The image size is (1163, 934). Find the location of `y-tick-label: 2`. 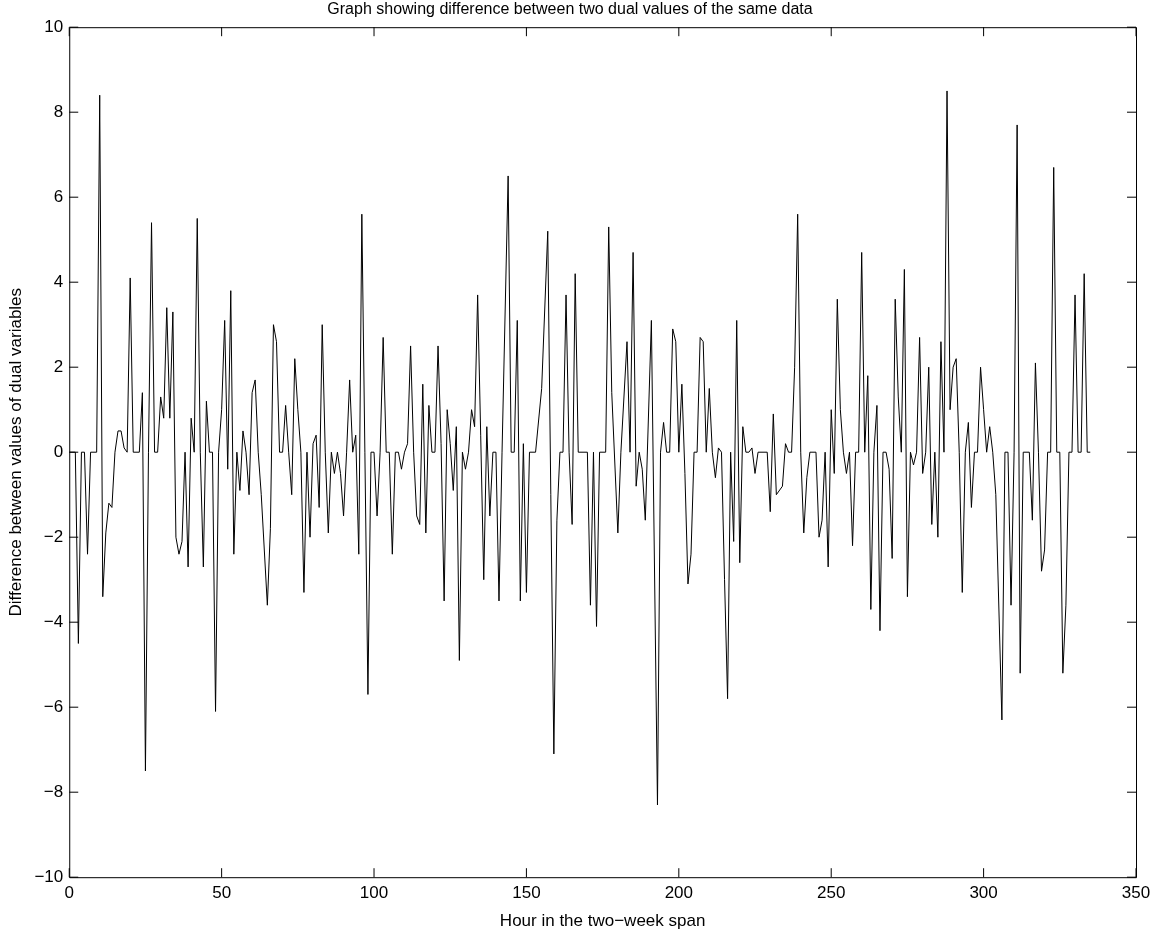

y-tick-label: 2 is located at coordinates (58, 366).